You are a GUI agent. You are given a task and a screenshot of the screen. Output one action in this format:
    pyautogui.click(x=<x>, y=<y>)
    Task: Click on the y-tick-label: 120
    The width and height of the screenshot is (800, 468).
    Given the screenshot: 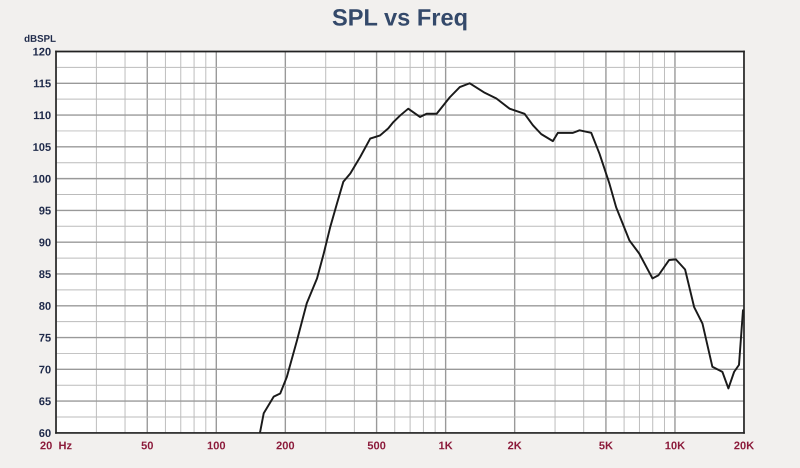 What is the action you would take?
    pyautogui.click(x=42, y=52)
    